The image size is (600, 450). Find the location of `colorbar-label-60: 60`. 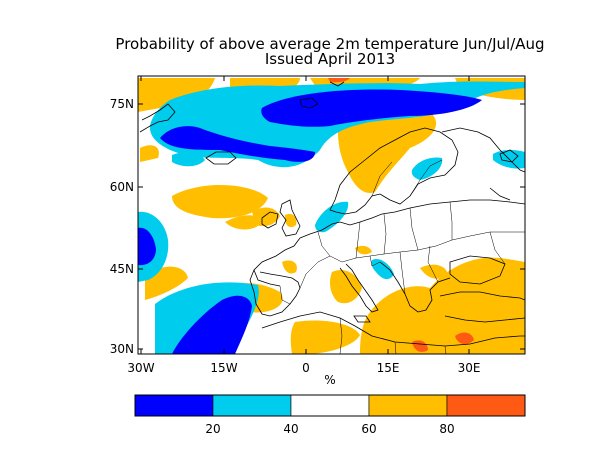

colorbar-label-60: 60 is located at coordinates (368, 429).